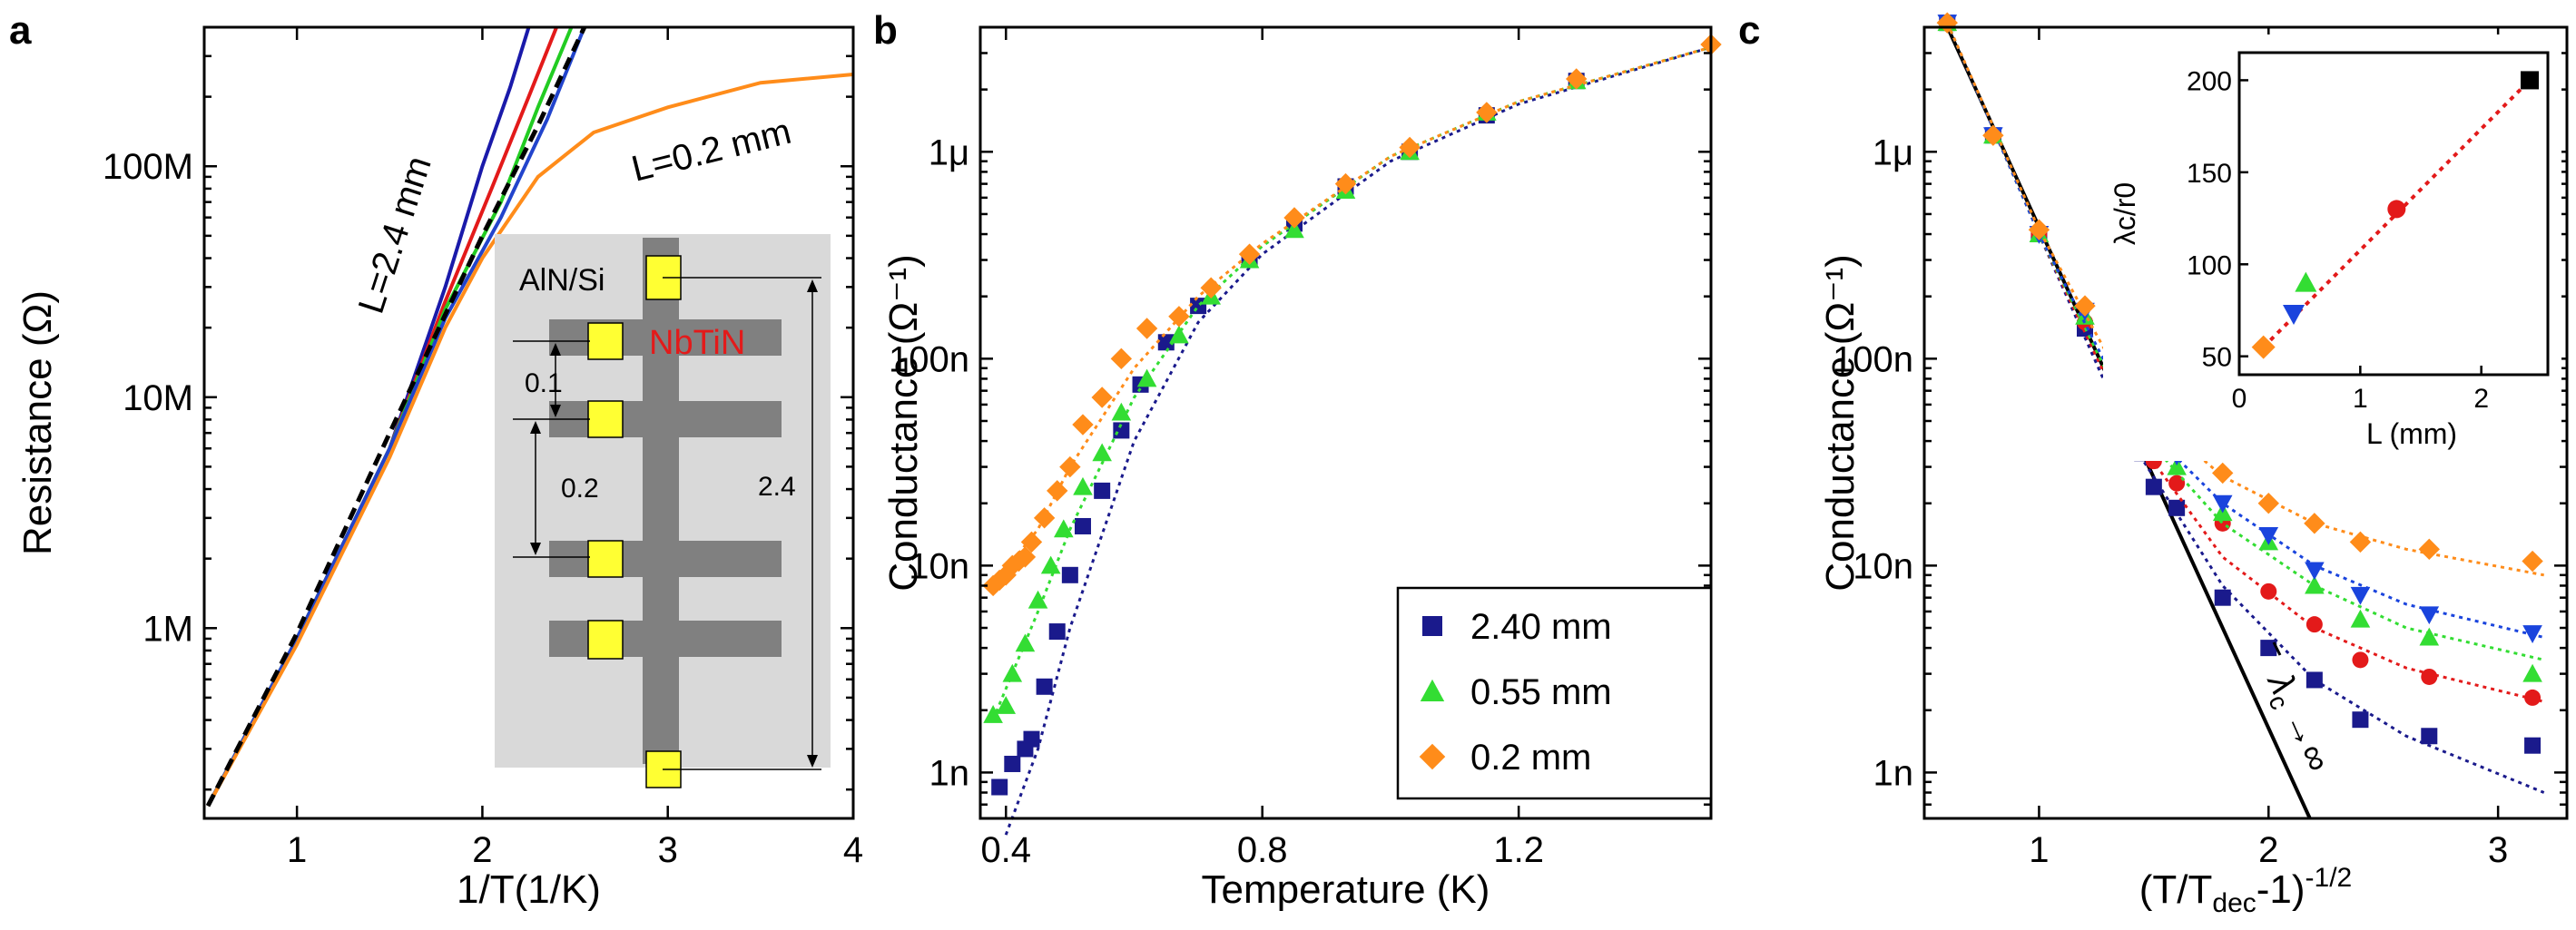 The image size is (2576, 930). Describe the element at coordinates (20, 30) in the screenshot. I see `panel-letter-a: a` at that location.